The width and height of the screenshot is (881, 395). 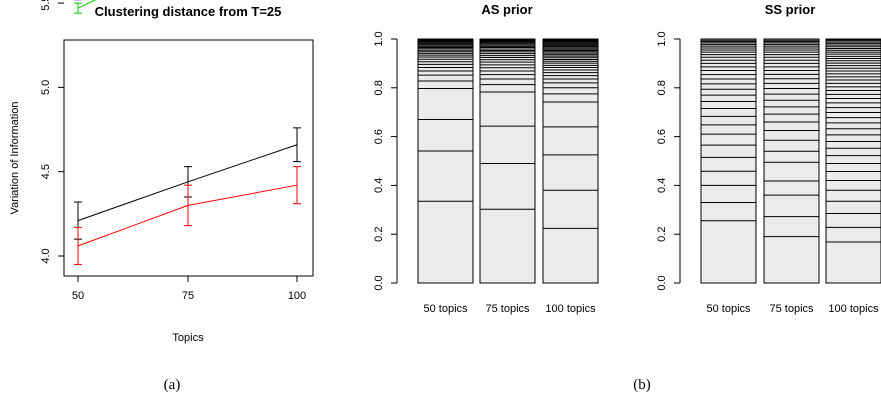 What do you see at coordinates (506, 9) in the screenshot?
I see `as-prior-title: AS prior` at bounding box center [506, 9].